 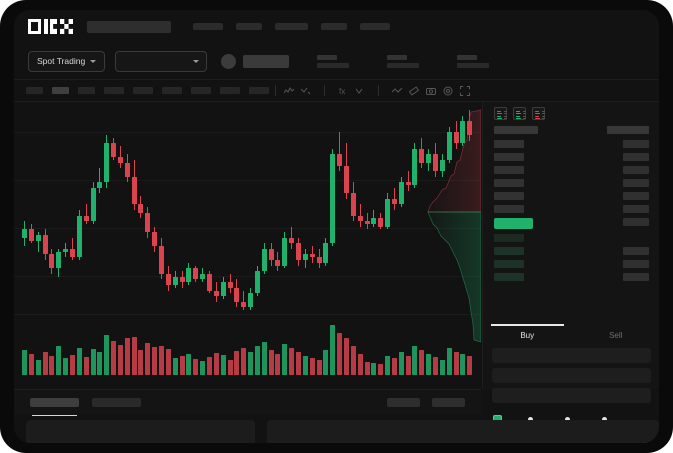 I want to click on logo-letter-x, so click(x=66, y=26).